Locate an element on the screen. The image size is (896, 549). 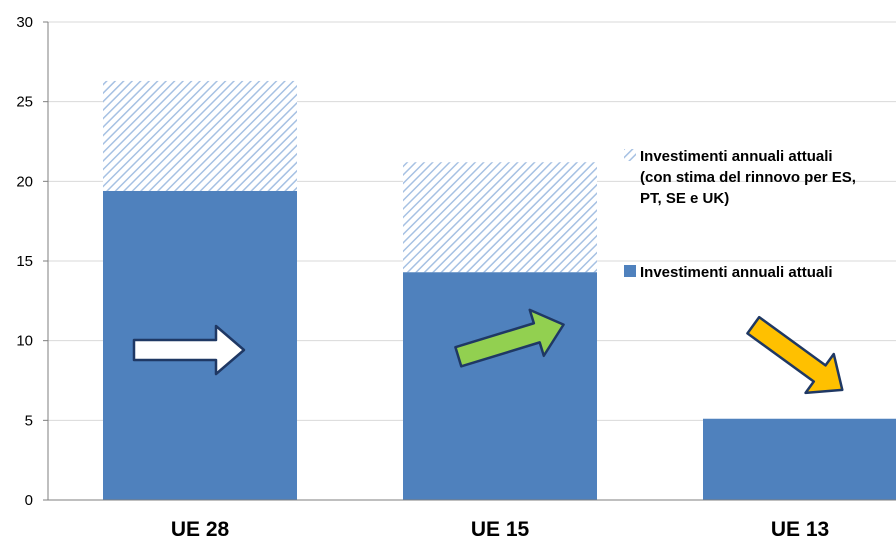
y-tick-label-30: 30 is located at coordinates (24, 22).